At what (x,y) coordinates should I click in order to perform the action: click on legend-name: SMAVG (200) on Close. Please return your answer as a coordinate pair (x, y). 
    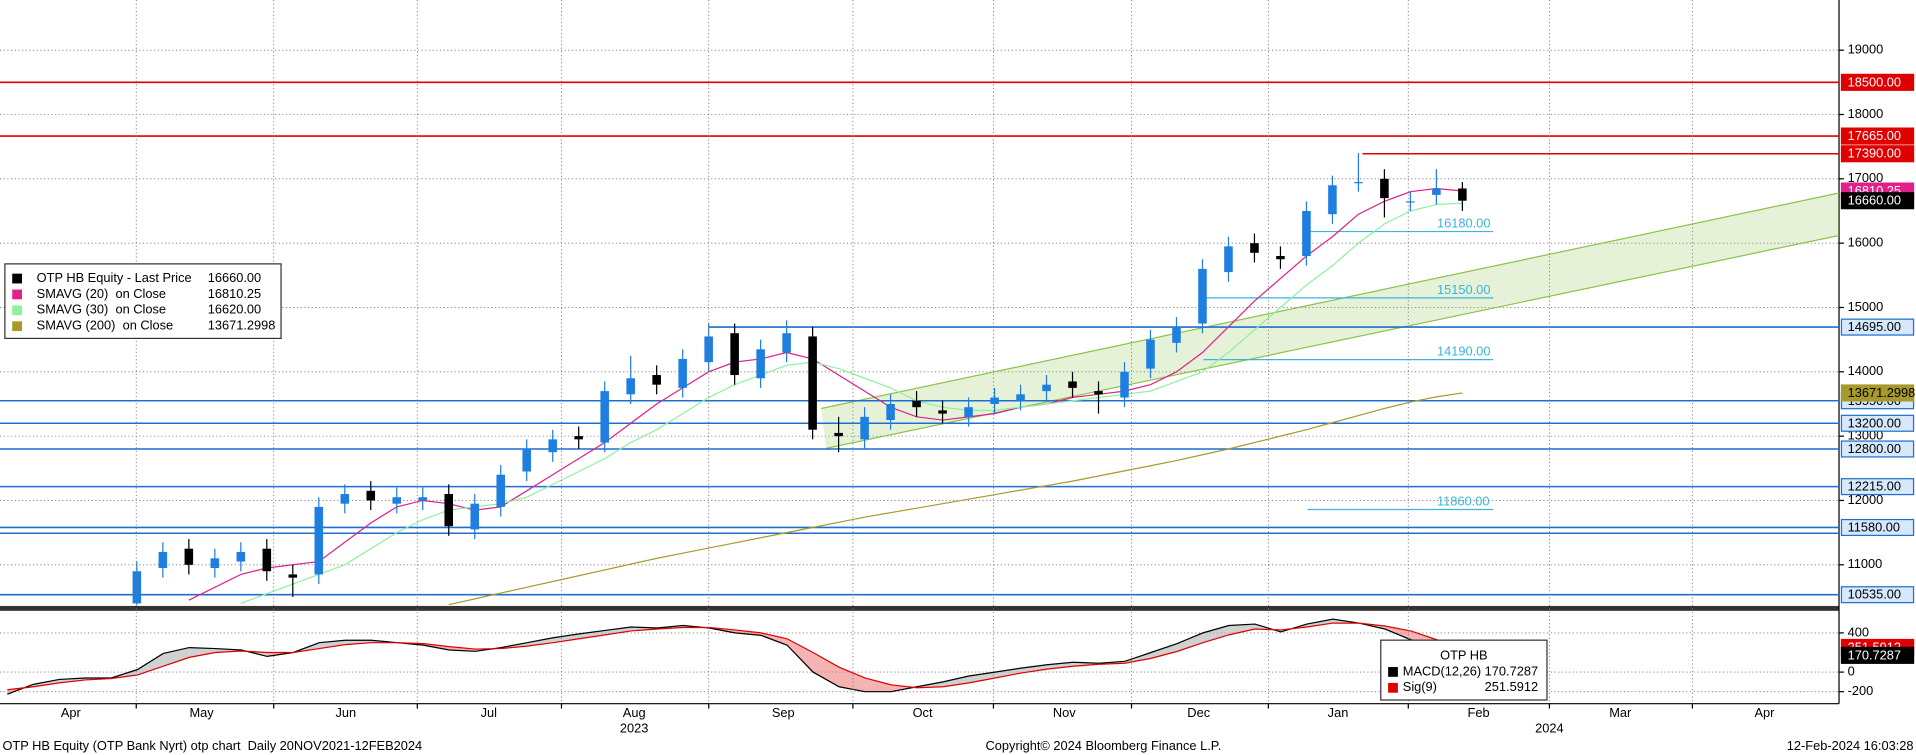
    Looking at the image, I should click on (105, 325).